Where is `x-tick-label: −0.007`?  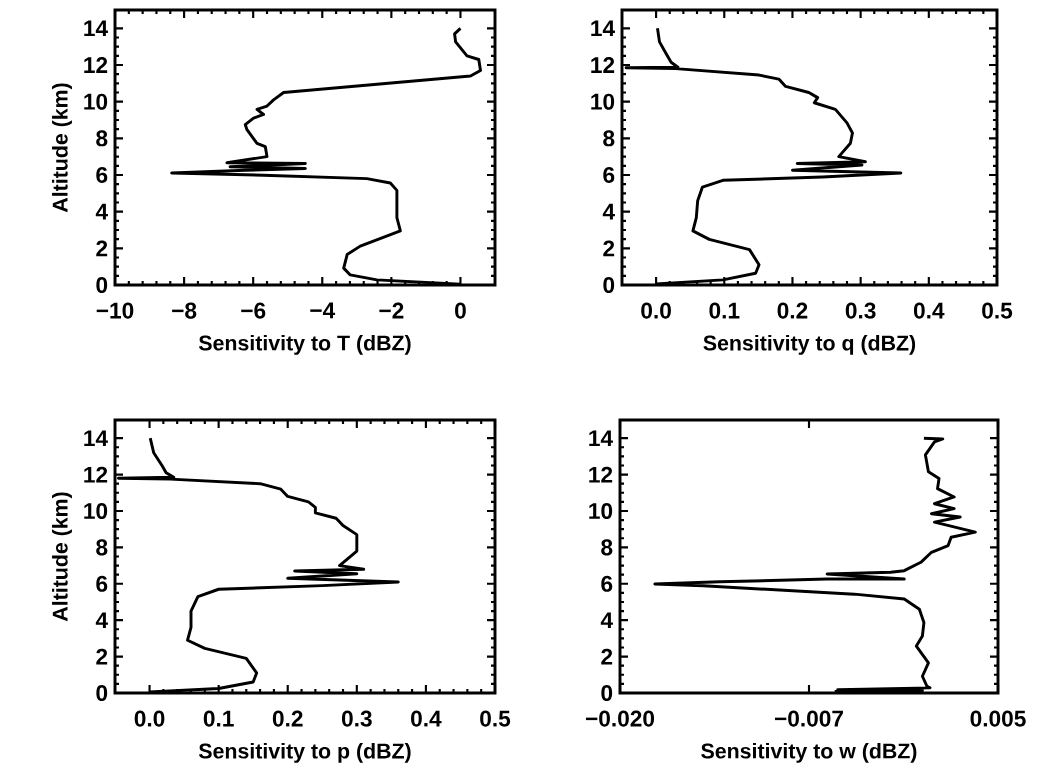
x-tick-label: −0.007 is located at coordinates (808, 718).